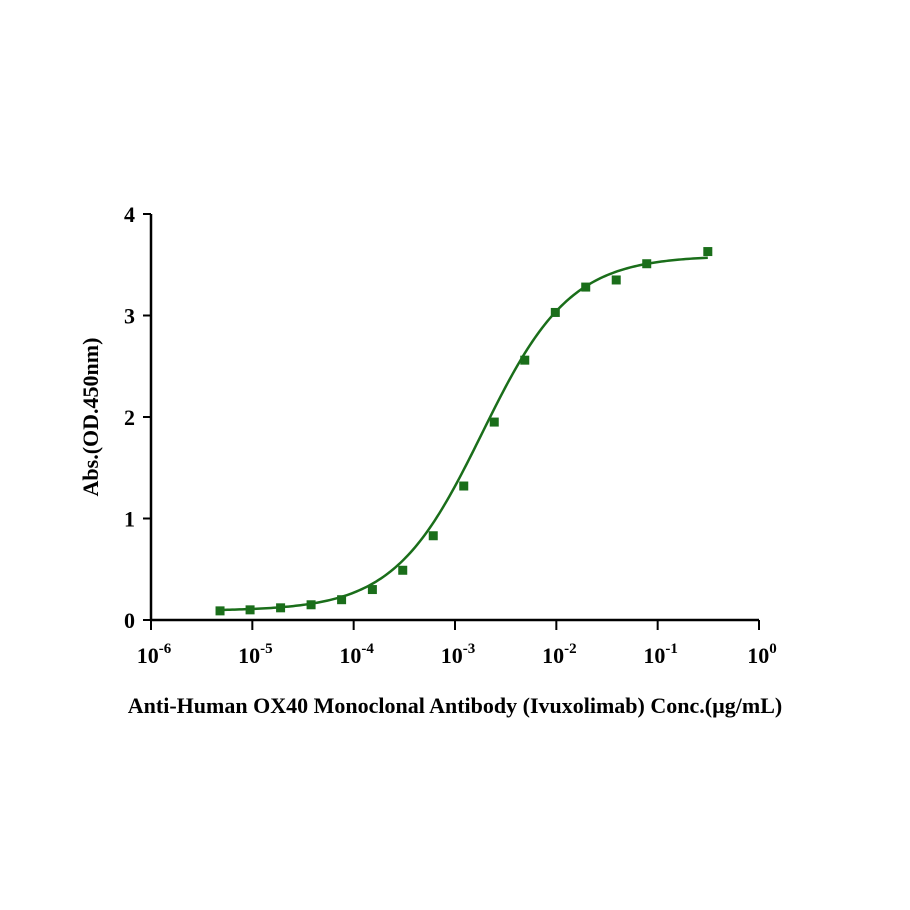 Image resolution: width=910 pixels, height=910 pixels. I want to click on y-axis-title: Abs.(OD.450nm), so click(90, 417).